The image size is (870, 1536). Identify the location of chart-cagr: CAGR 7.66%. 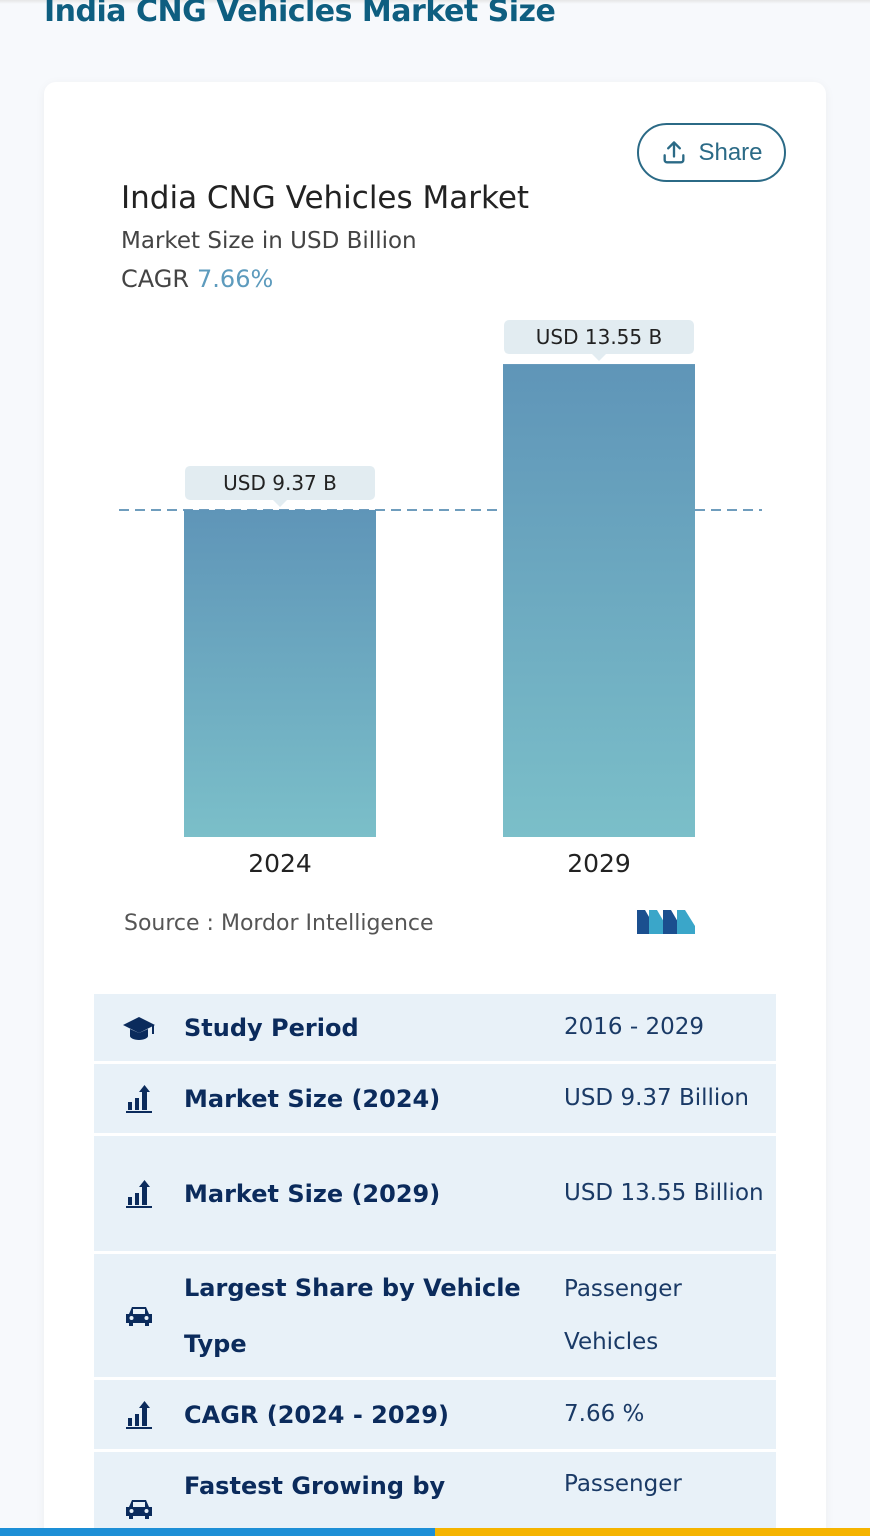
(197, 279).